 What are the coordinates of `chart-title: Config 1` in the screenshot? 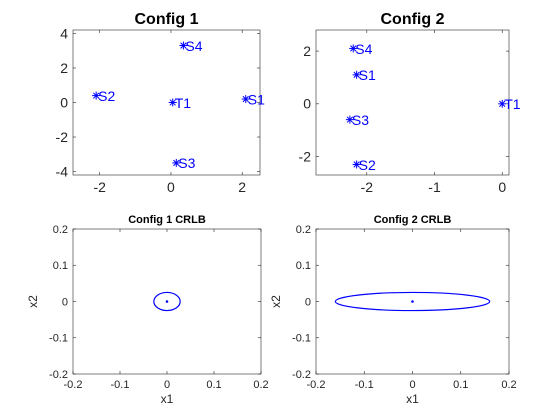 It's located at (167, 19).